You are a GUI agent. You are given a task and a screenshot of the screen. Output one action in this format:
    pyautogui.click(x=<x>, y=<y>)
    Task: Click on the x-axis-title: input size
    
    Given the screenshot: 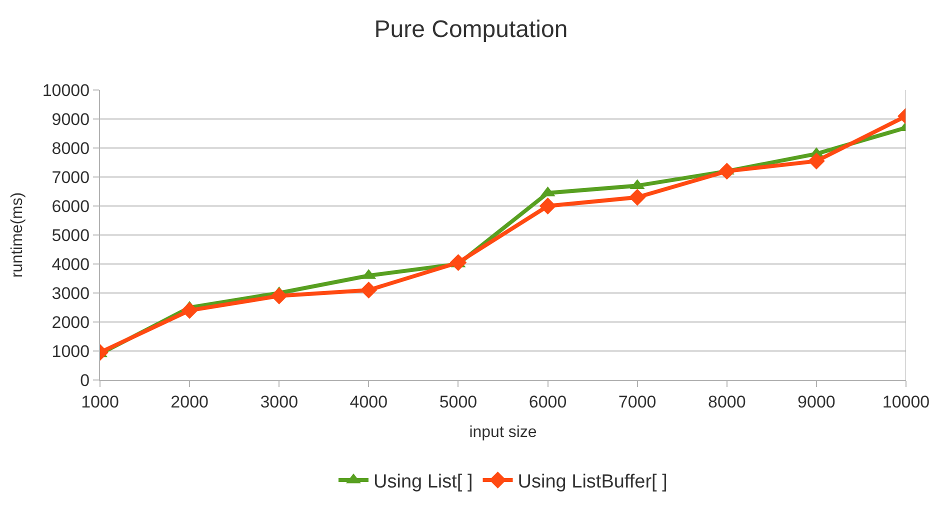 What is the action you would take?
    pyautogui.click(x=503, y=433)
    